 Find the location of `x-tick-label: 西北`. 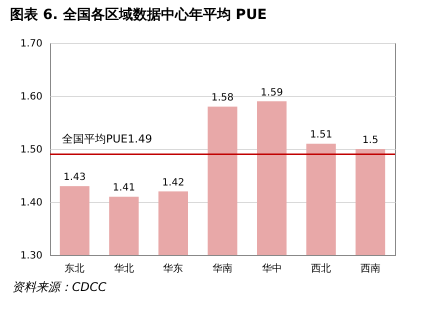

x-tick-label: 西北 is located at coordinates (321, 268).